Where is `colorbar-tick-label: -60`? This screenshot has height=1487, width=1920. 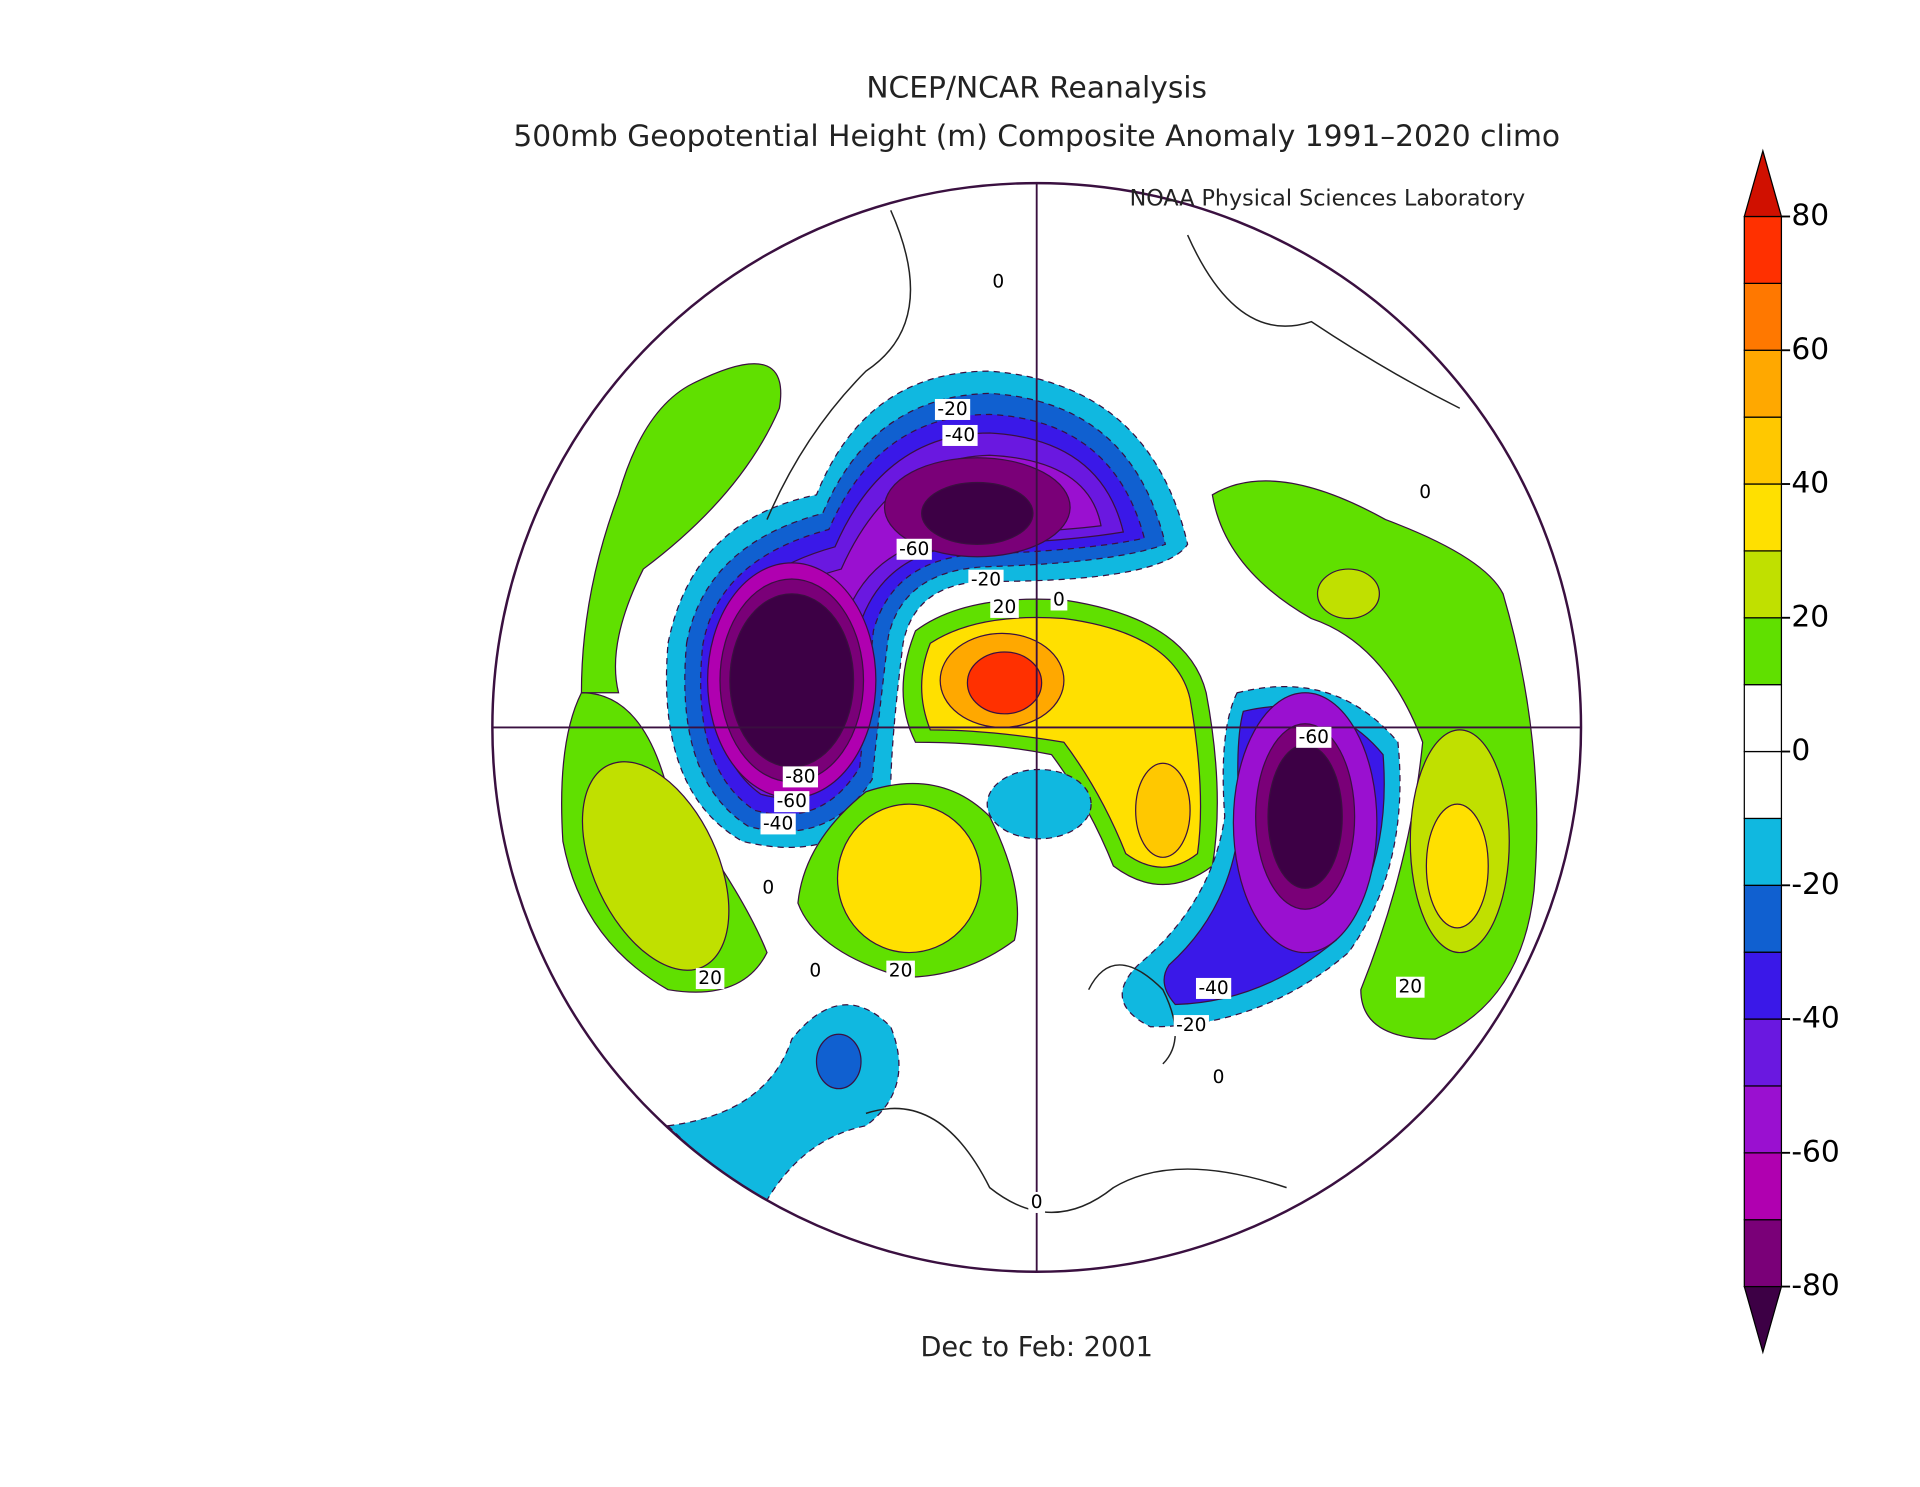
colorbar-tick-label: -60 is located at coordinates (1815, 1151).